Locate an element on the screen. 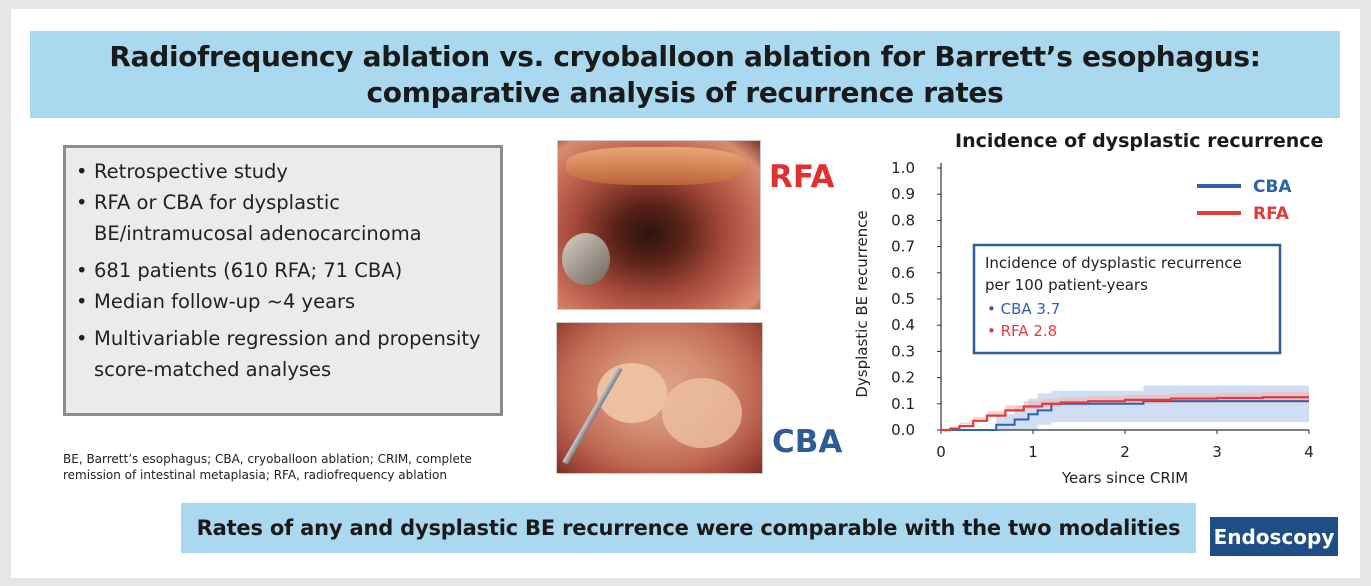 The image size is (1371, 586). annotation-heading-line-2: per 100 patient-years is located at coordinates (1066, 285).